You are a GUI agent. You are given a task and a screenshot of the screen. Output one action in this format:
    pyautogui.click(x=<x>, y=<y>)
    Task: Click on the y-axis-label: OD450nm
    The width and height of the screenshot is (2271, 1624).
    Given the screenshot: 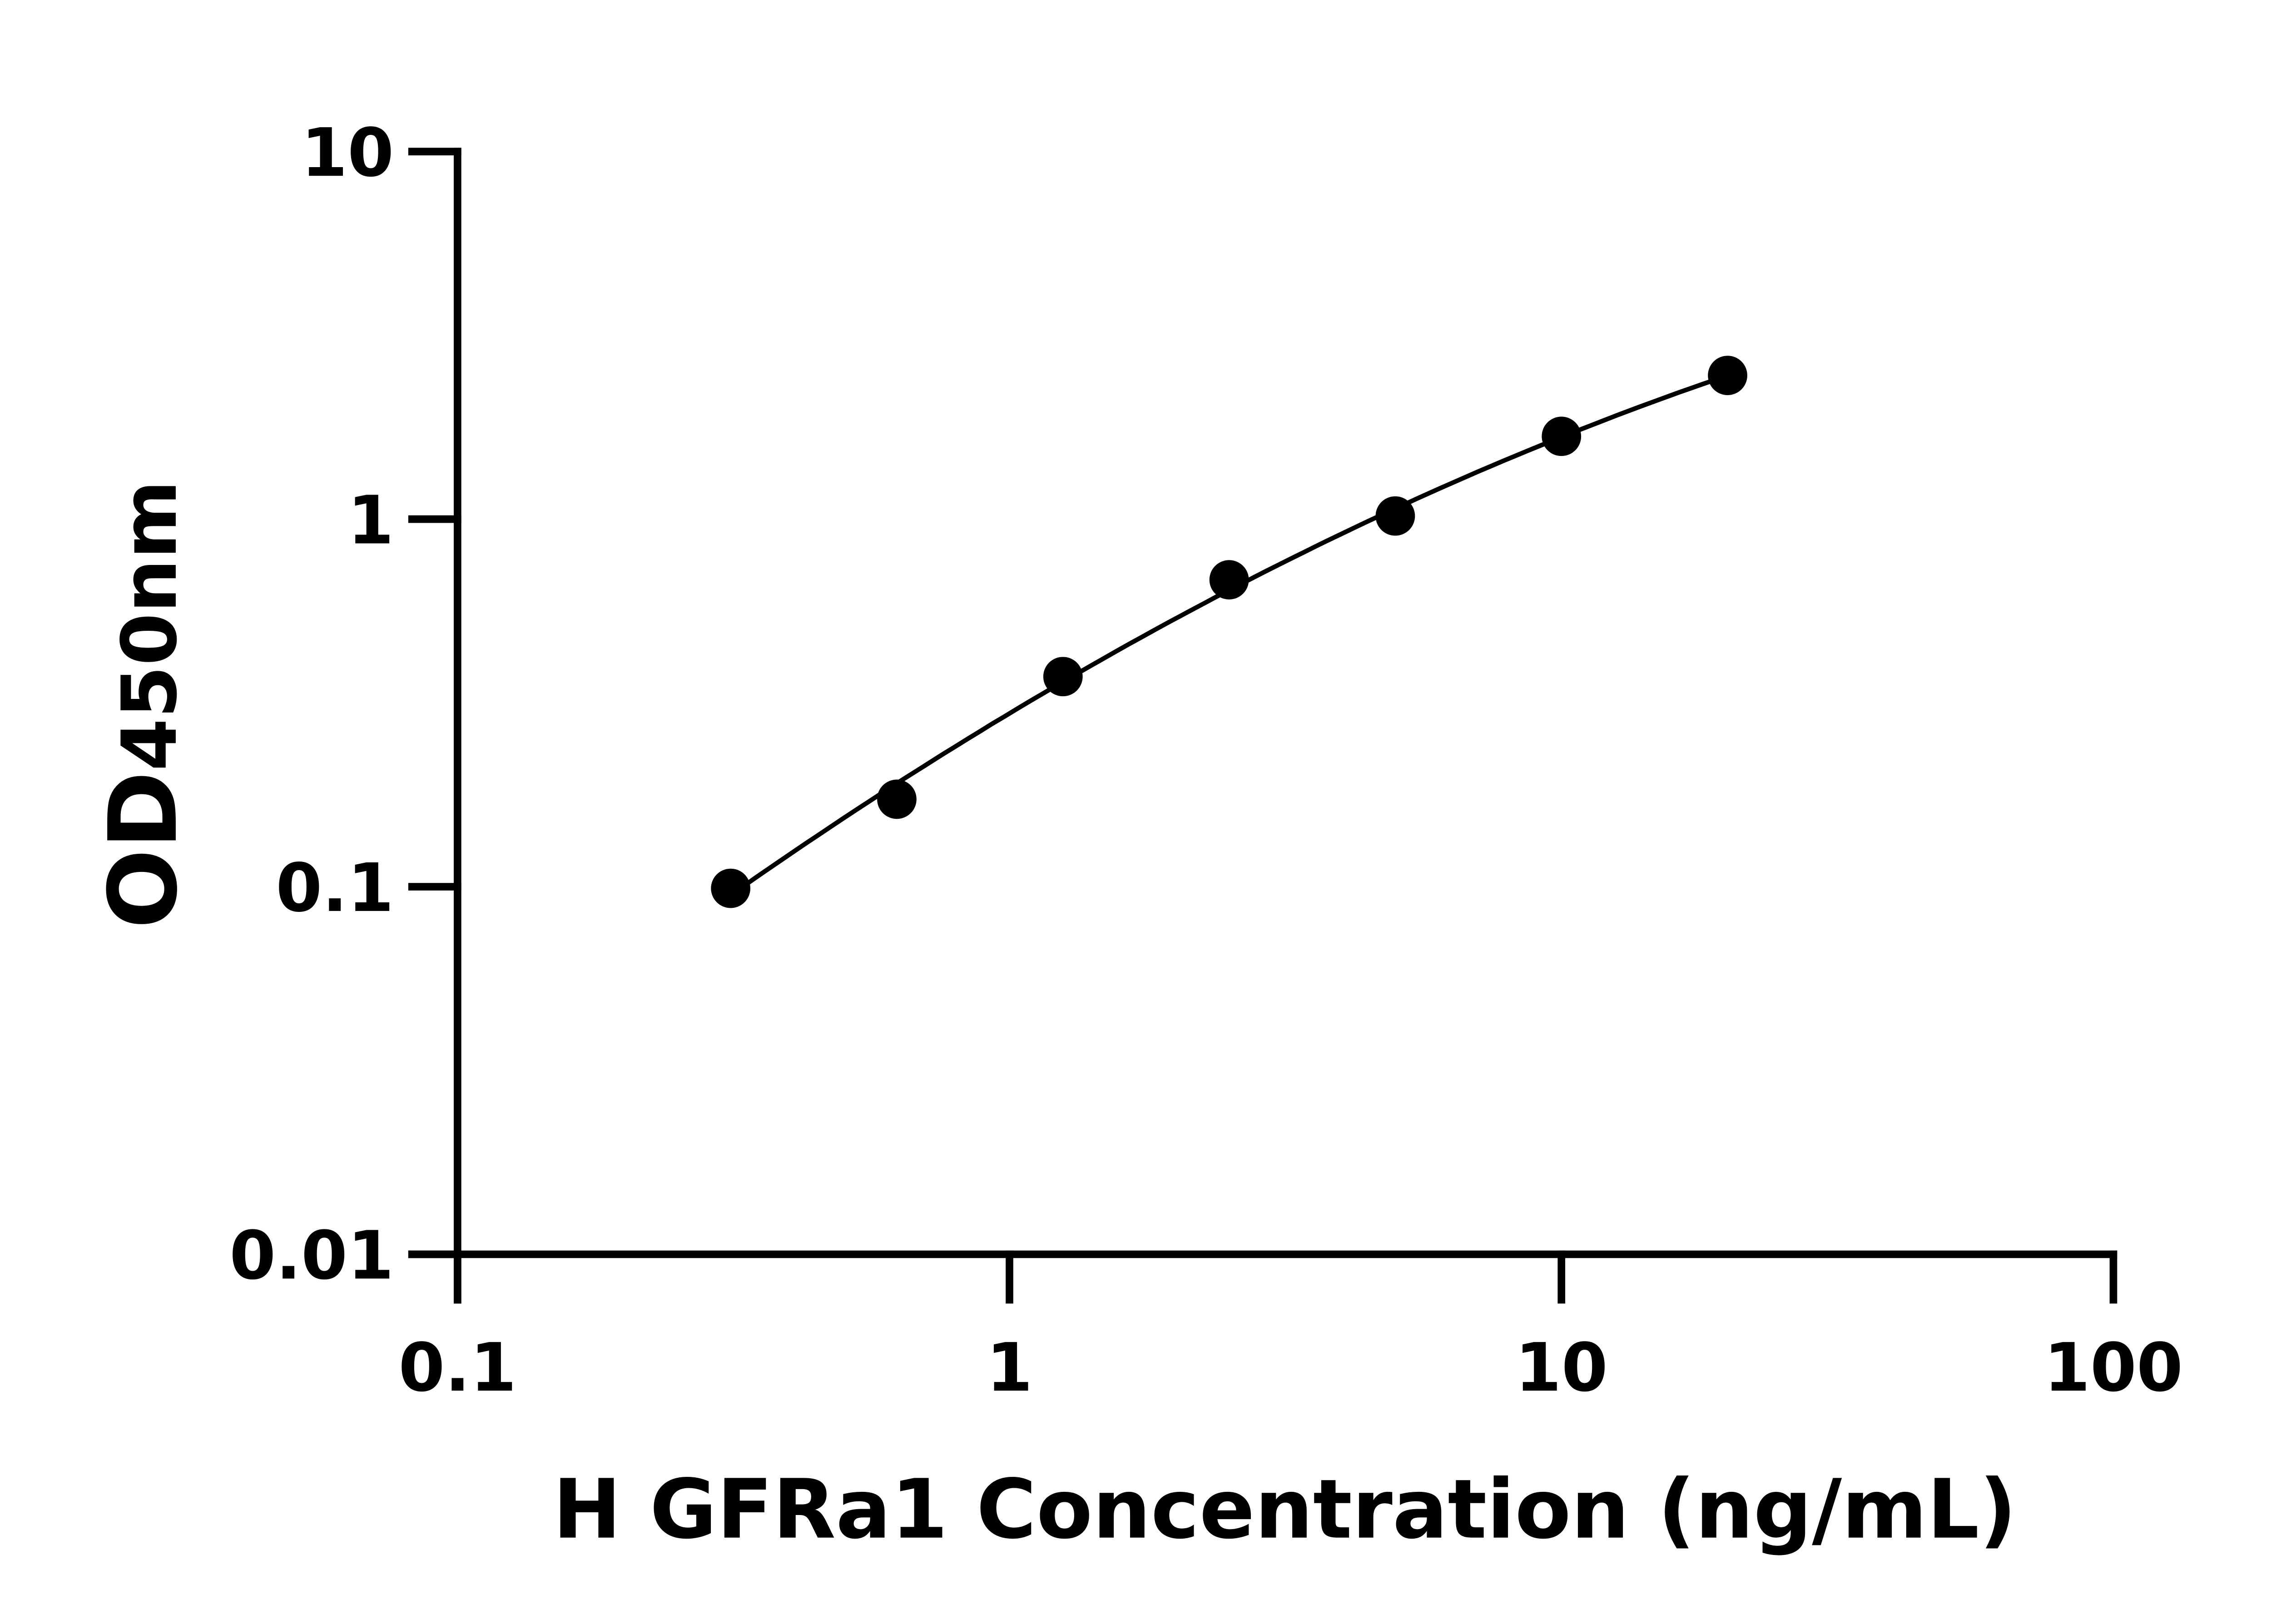 What is the action you would take?
    pyautogui.click(x=143, y=704)
    